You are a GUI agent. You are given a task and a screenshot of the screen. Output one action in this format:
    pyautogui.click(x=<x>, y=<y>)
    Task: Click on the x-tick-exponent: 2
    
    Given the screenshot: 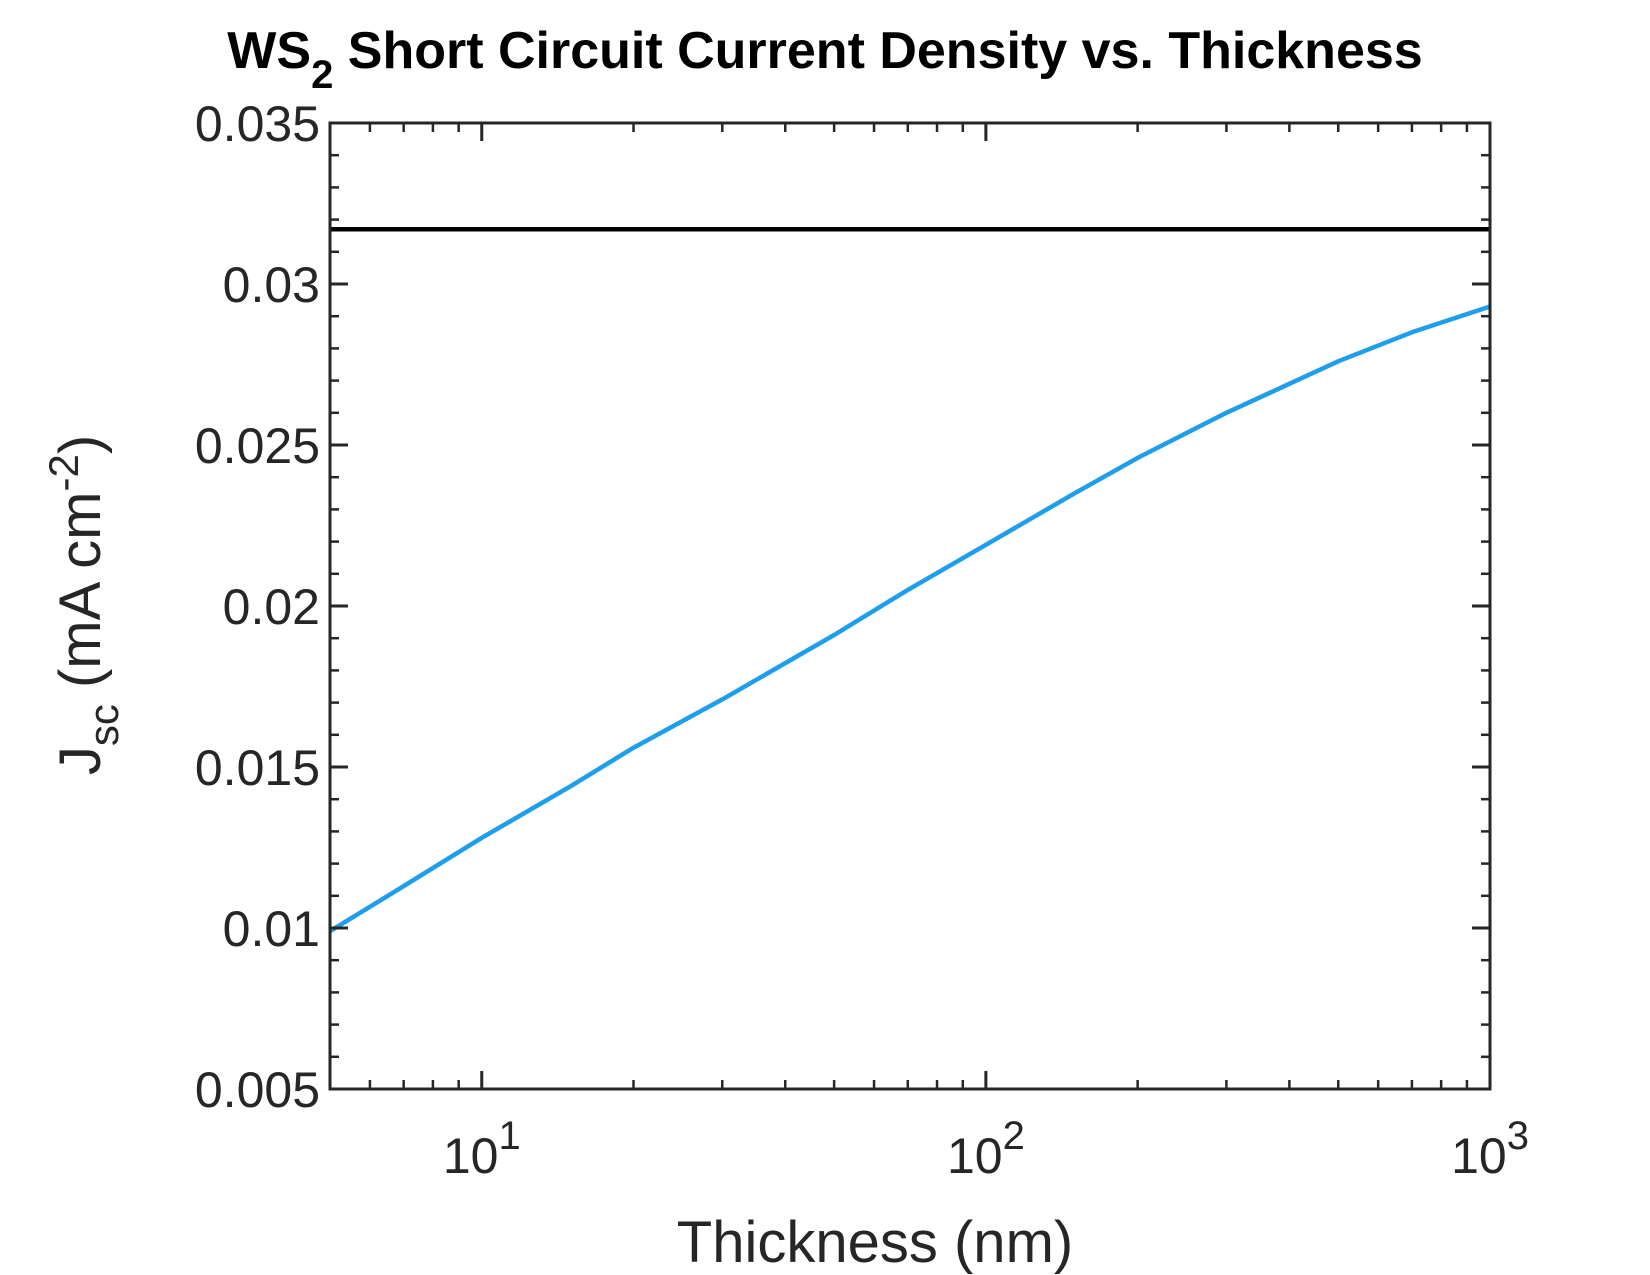 What is the action you would take?
    pyautogui.click(x=1014, y=1136)
    